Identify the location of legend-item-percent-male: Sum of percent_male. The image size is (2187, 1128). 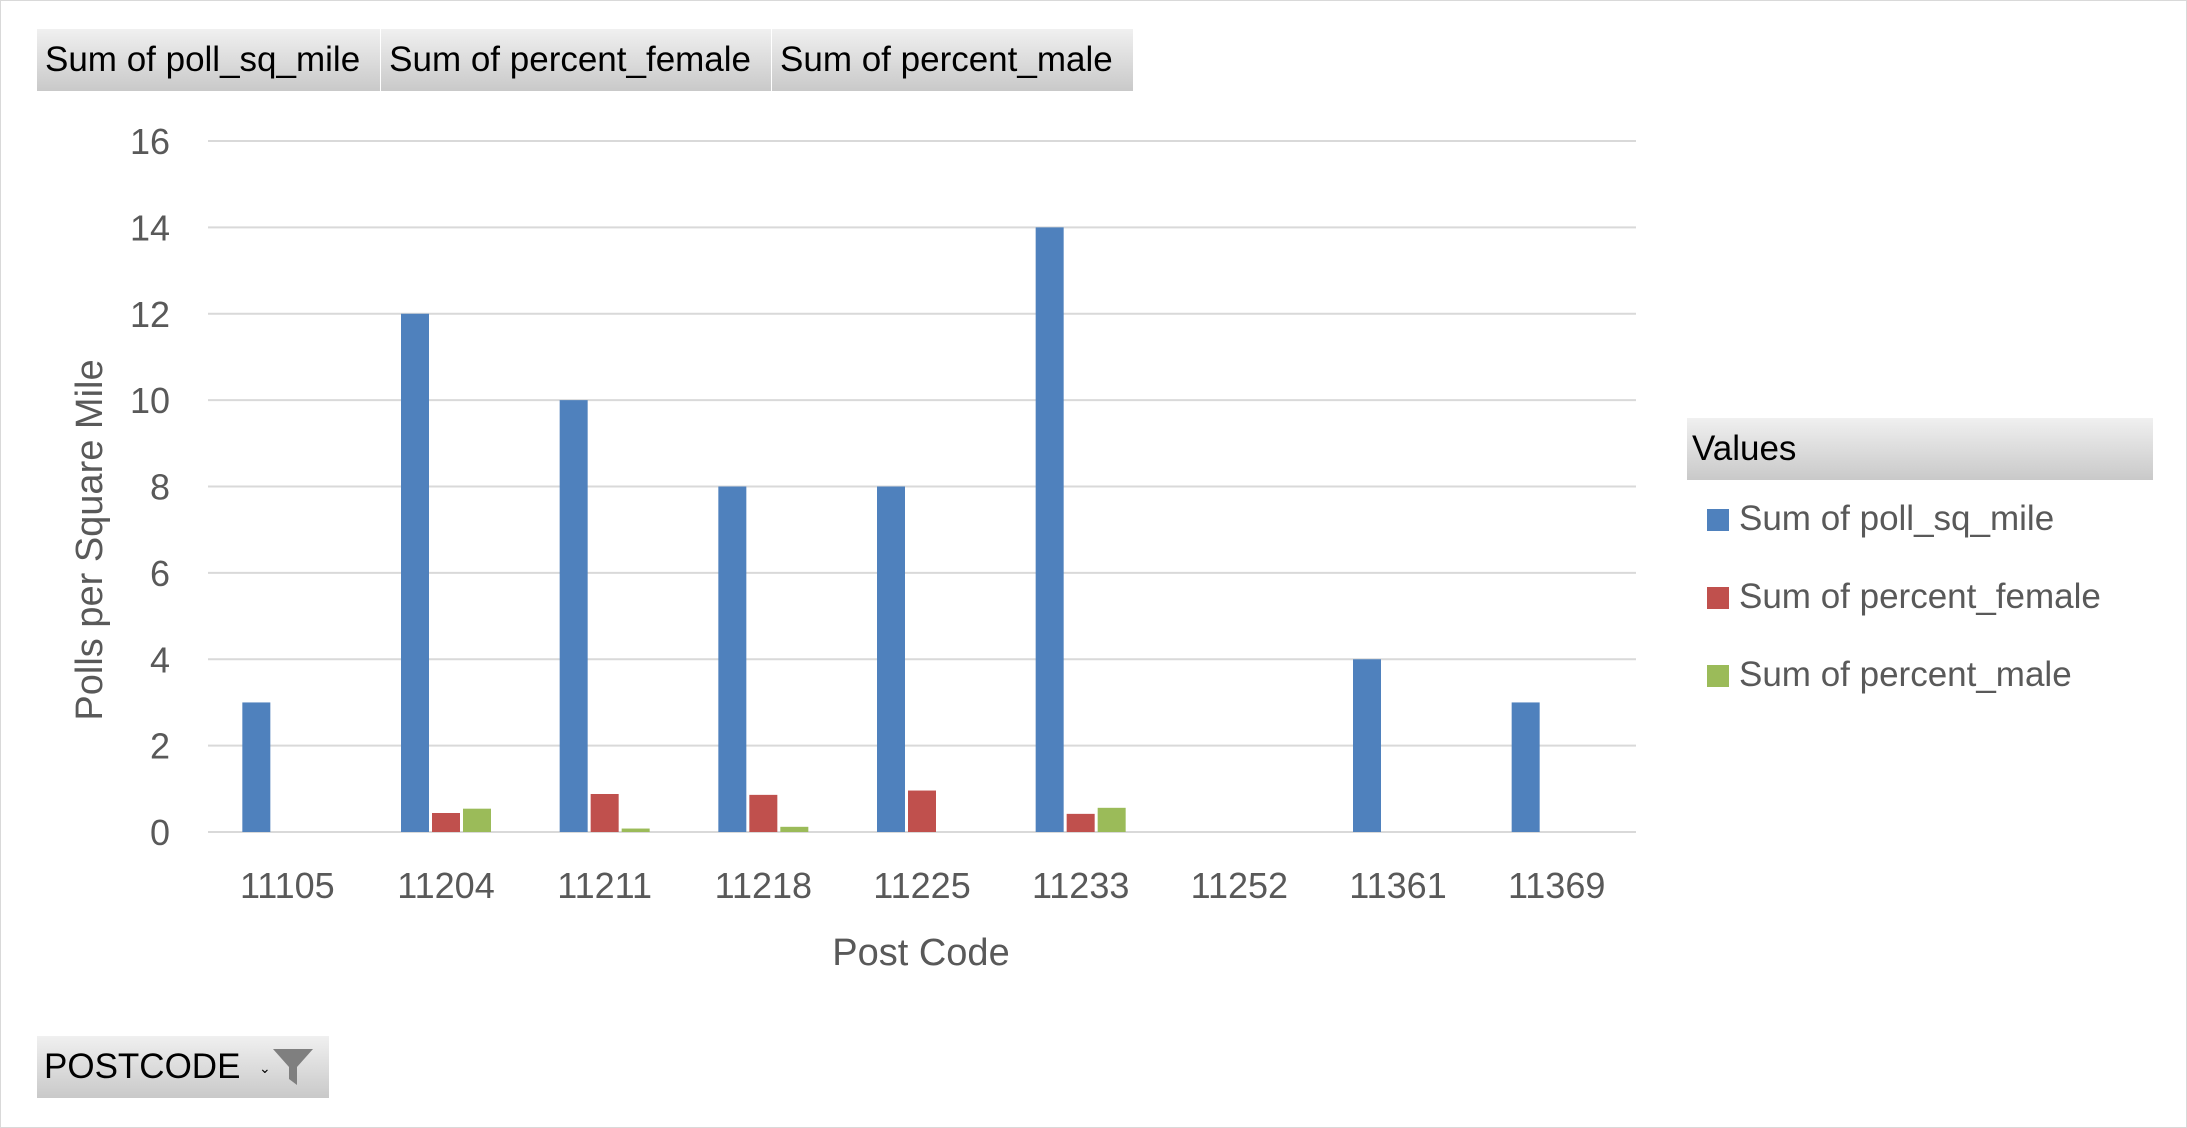
(1920, 675).